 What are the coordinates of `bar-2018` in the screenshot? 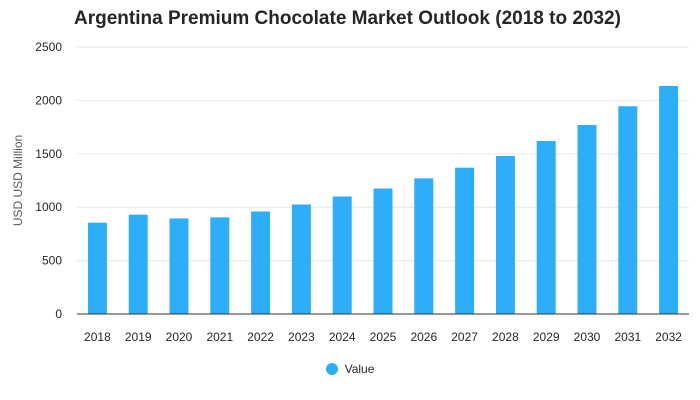 It's located at (97, 268).